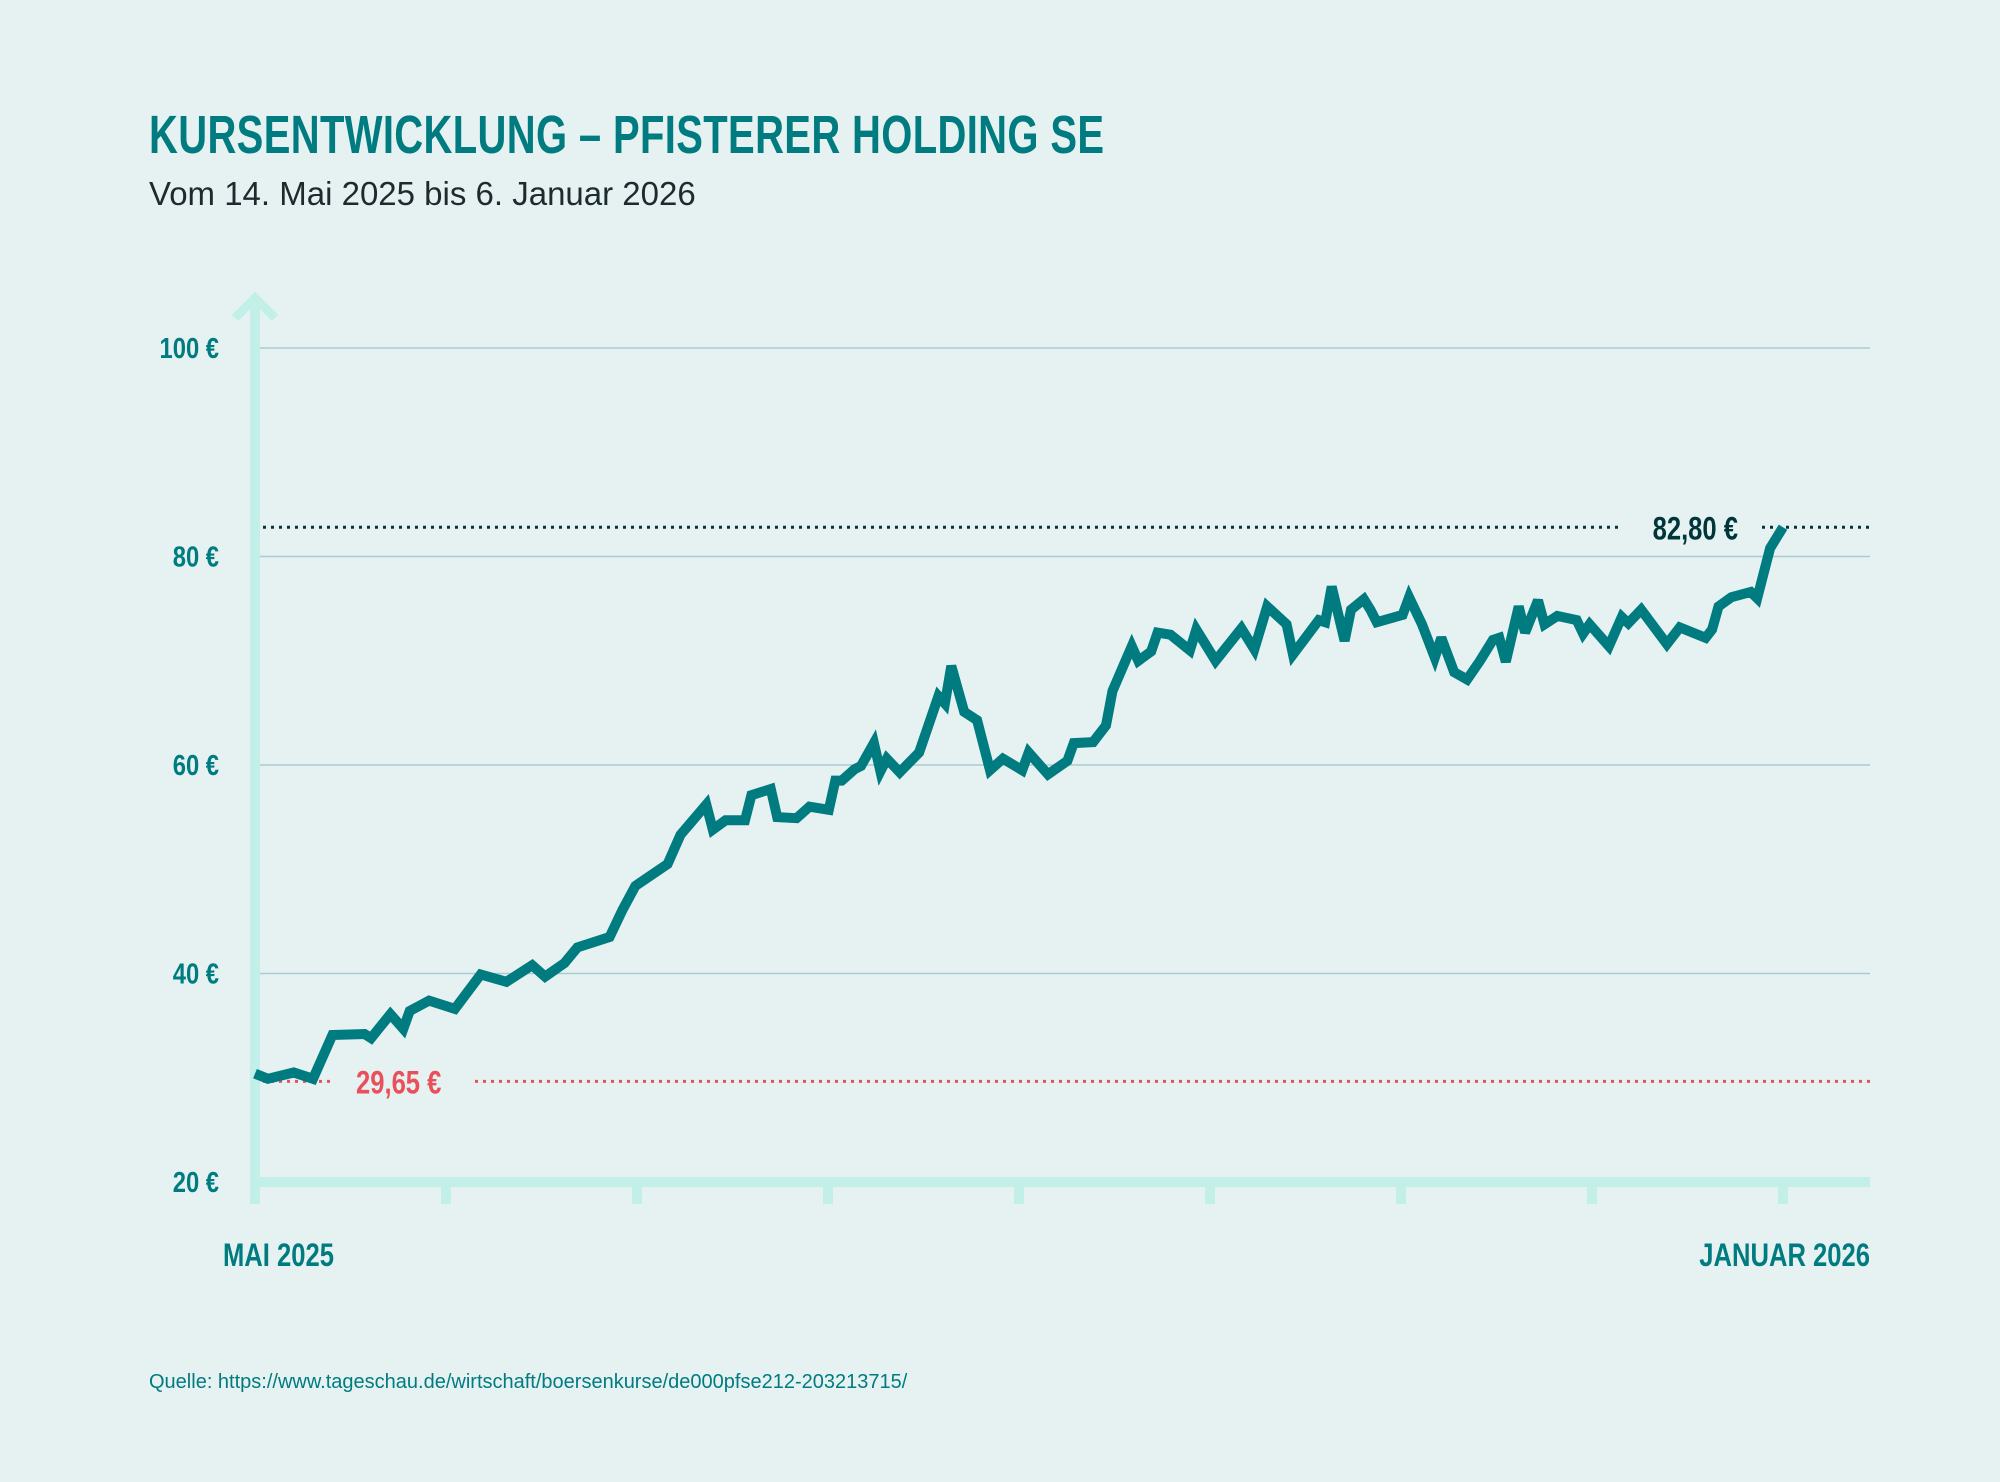  What do you see at coordinates (190, 348) in the screenshot?
I see `y-tick-label: 100 €` at bounding box center [190, 348].